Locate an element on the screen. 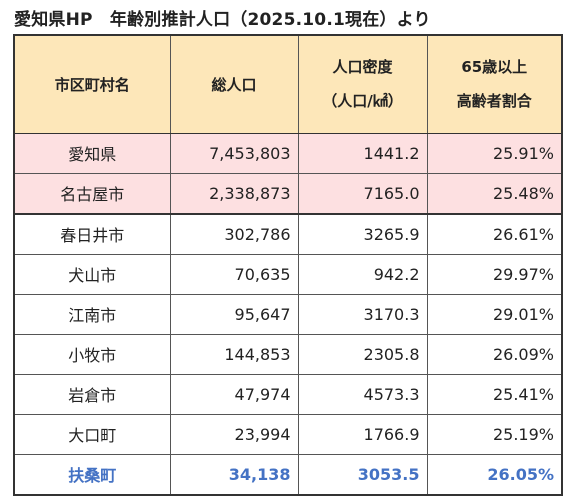  density-cell: 2305.8 is located at coordinates (362, 354).